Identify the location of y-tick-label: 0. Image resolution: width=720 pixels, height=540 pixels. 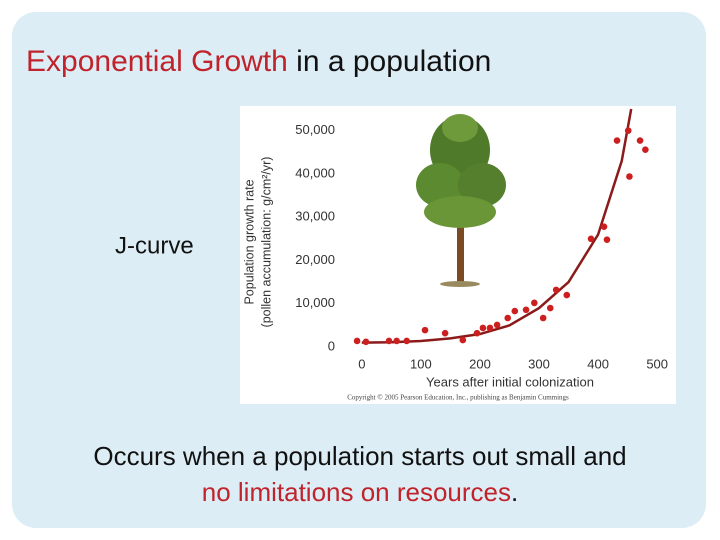
(331, 345).